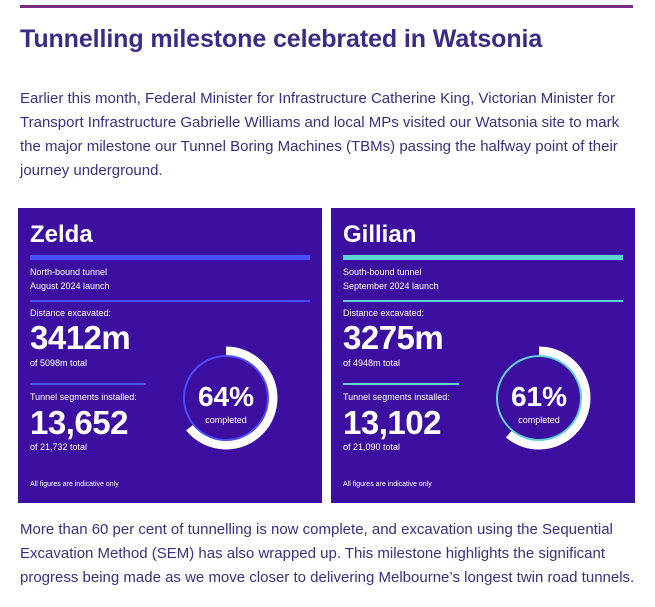 The width and height of the screenshot is (655, 607). What do you see at coordinates (70, 286) in the screenshot?
I see `launch-date: August 2024 launch` at bounding box center [70, 286].